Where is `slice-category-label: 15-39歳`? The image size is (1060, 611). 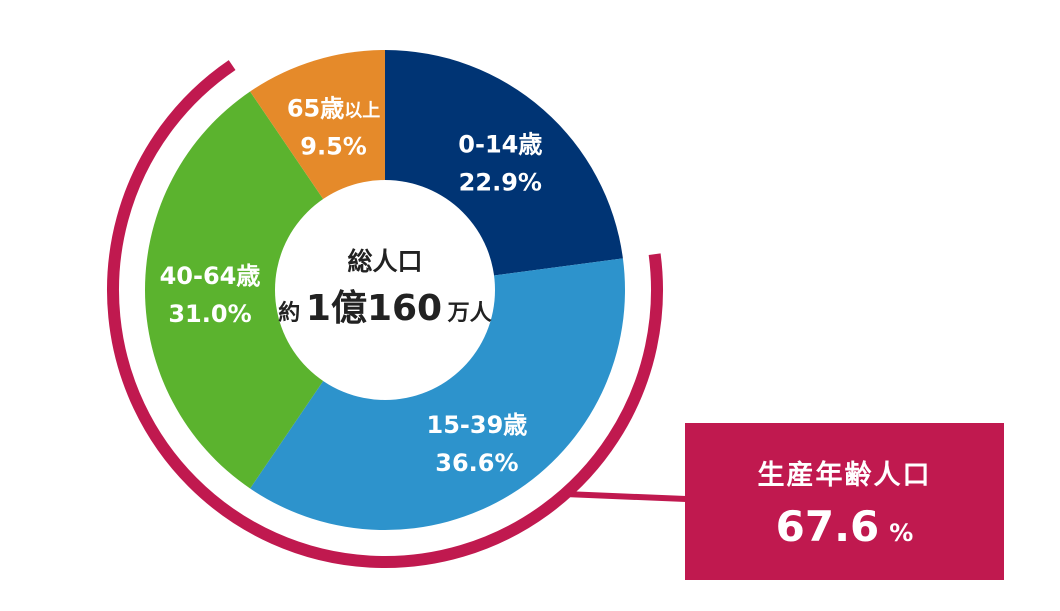
slice-category-label: 15-39歳 is located at coordinates (477, 425).